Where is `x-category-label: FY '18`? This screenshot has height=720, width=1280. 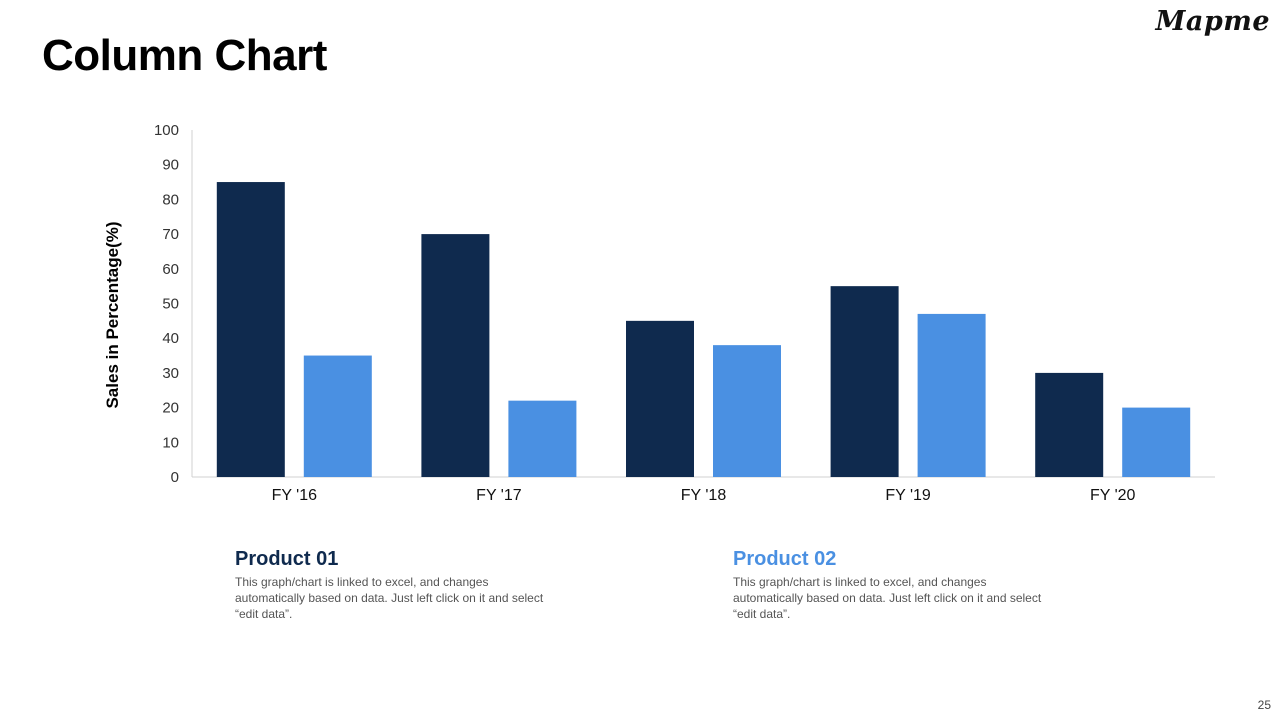
x-category-label: FY '18 is located at coordinates (704, 495).